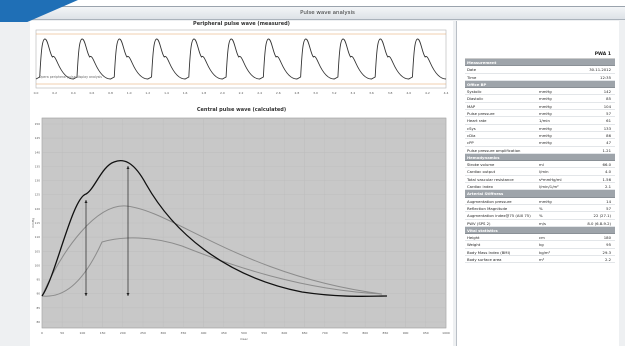 Image resolution: width=625 pixels, height=346 pixels. I want to click on results-row: Augmentation pressure mmHg 14, so click(540, 201).